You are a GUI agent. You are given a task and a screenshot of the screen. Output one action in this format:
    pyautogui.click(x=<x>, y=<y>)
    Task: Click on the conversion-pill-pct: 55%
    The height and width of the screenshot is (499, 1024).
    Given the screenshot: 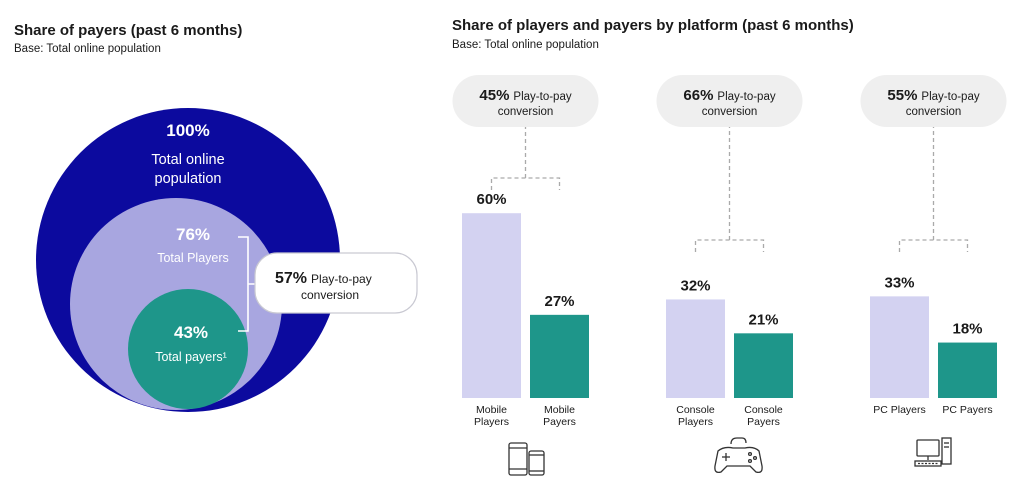 What is the action you would take?
    pyautogui.click(x=902, y=95)
    